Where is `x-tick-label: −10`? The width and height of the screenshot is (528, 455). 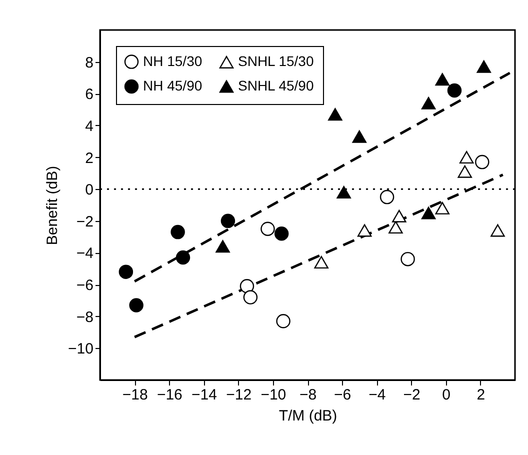
x-tick-label: −10 is located at coordinates (273, 395).